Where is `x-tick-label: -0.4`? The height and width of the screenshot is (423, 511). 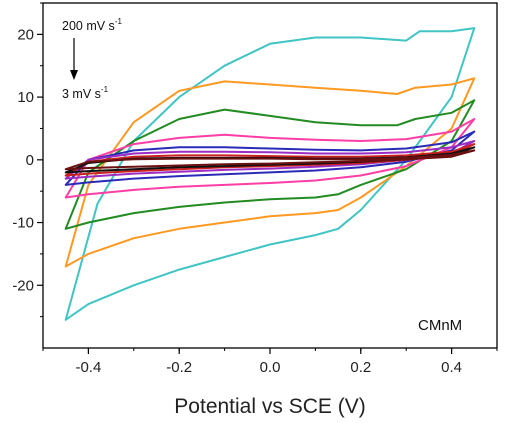 x-tick-label: -0.4 is located at coordinates (88, 367).